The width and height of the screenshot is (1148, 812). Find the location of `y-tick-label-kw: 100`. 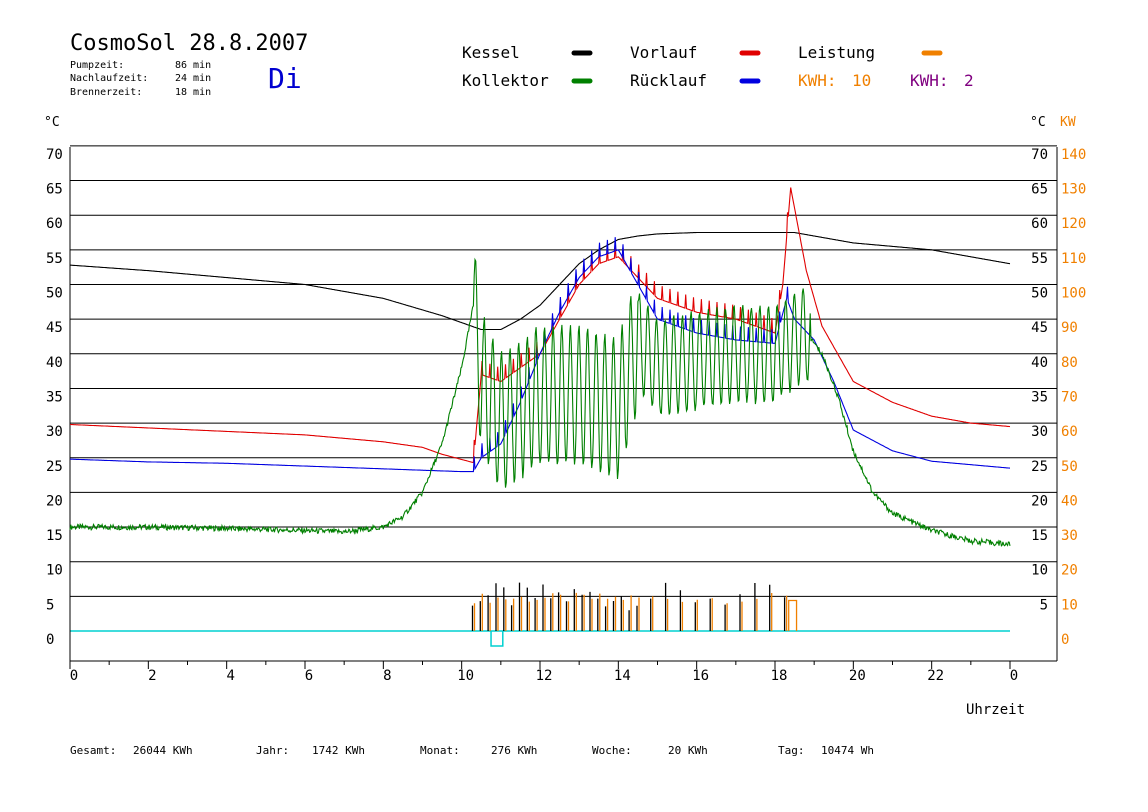

y-tick-label-kw: 100 is located at coordinates (1073, 294).